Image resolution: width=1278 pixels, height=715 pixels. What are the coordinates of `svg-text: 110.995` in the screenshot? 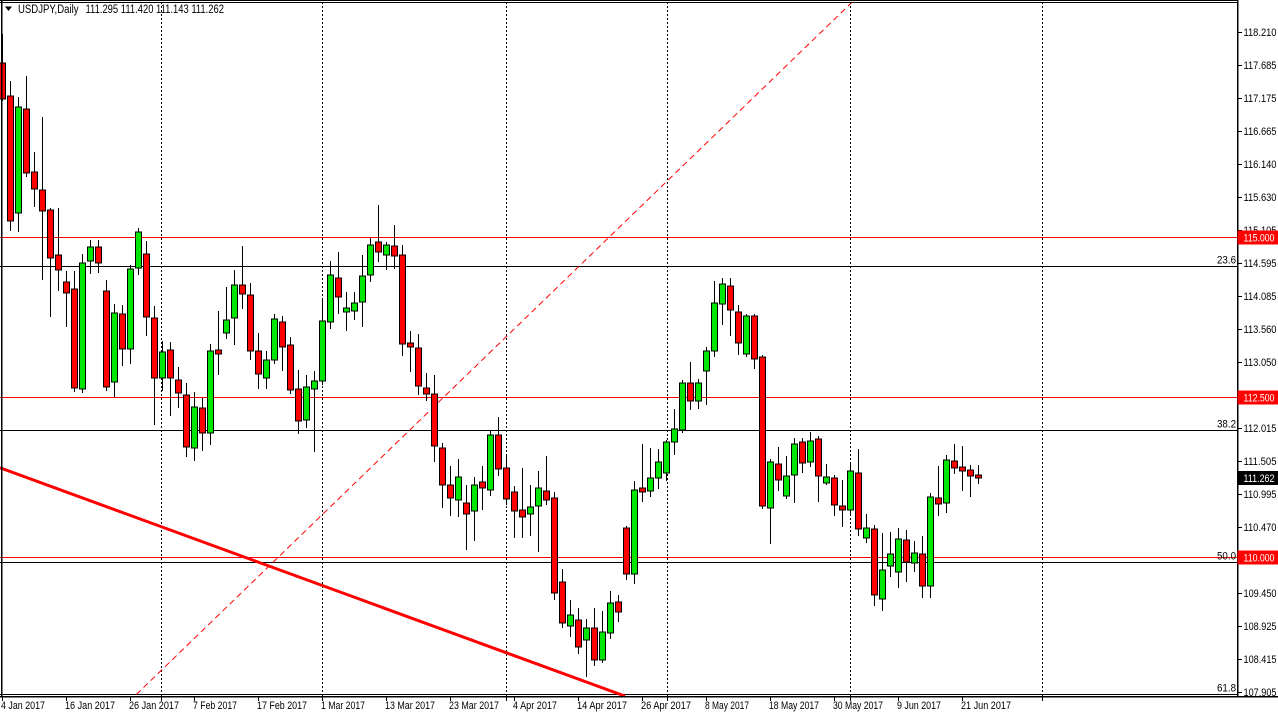 It's located at (1260, 495).